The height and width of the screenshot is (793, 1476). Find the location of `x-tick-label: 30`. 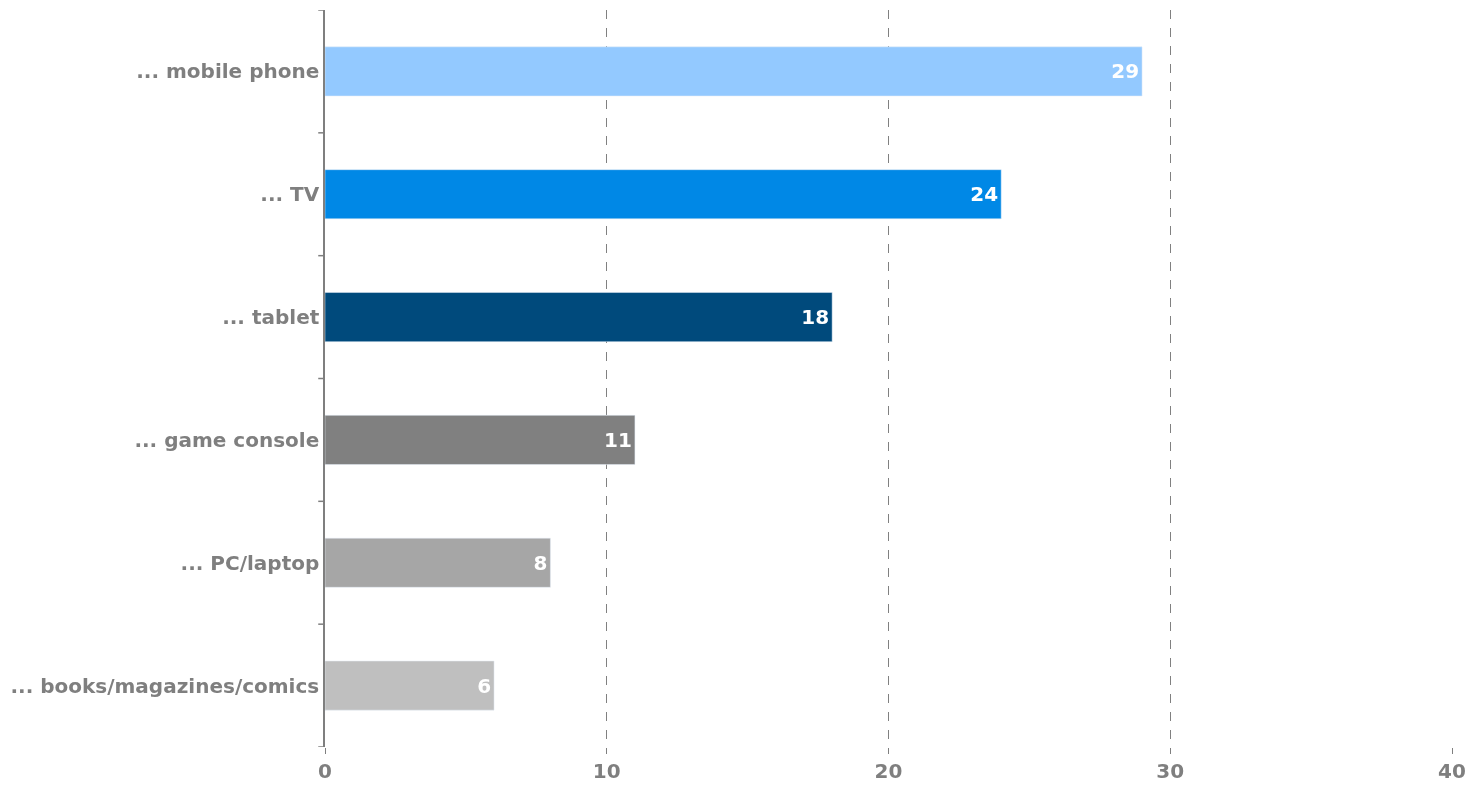

x-tick-label: 30 is located at coordinates (1170, 771).